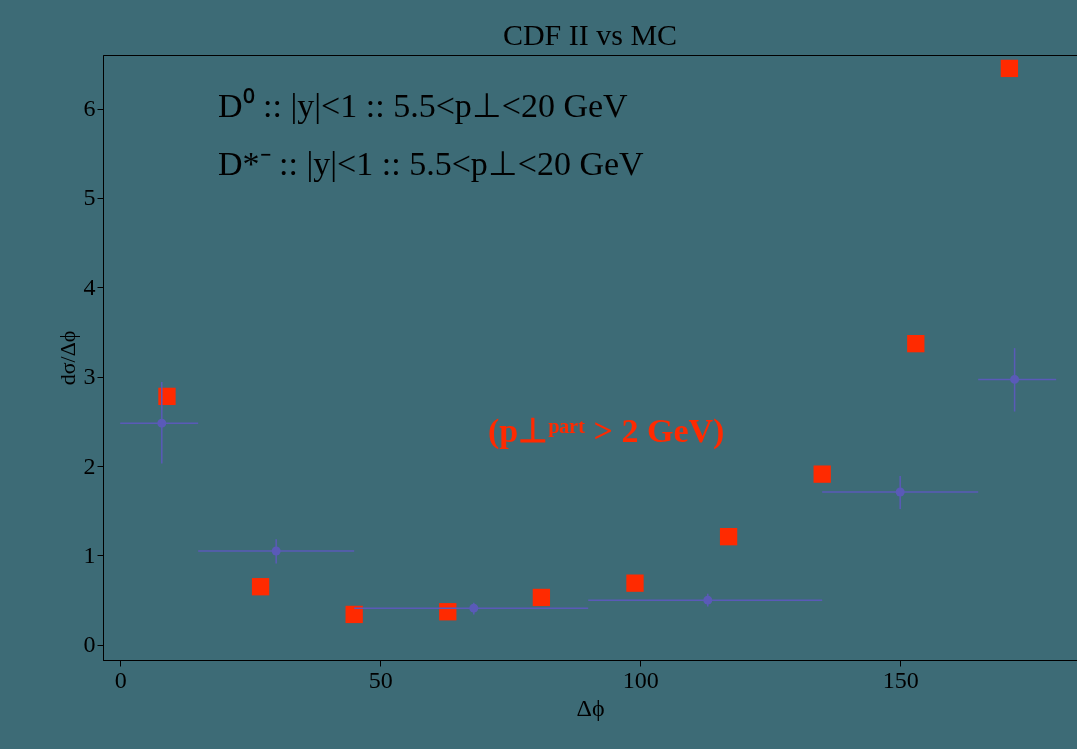 The width and height of the screenshot is (1077, 749). Describe the element at coordinates (431, 163) in the screenshot. I see `annotation: D*⁻ :: |y|<1 :: 5.5<p⊥<20 GeV` at that location.